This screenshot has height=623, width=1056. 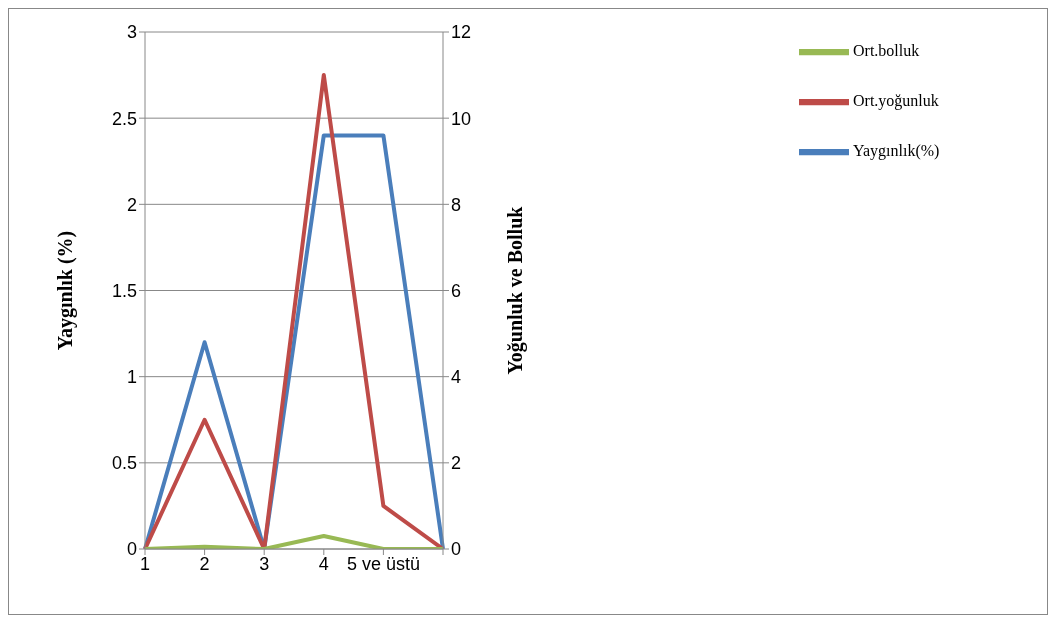 I want to click on y-tick-label: 1.5, so click(x=124, y=290).